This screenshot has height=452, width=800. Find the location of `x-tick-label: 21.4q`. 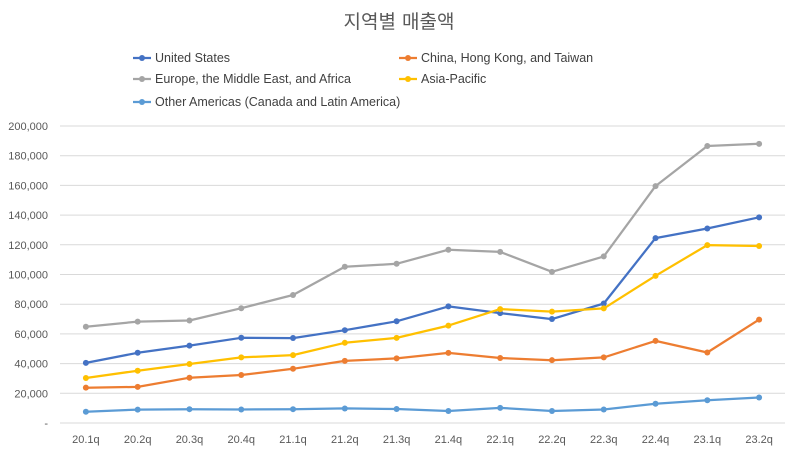

x-tick-label: 21.4q is located at coordinates (449, 440).